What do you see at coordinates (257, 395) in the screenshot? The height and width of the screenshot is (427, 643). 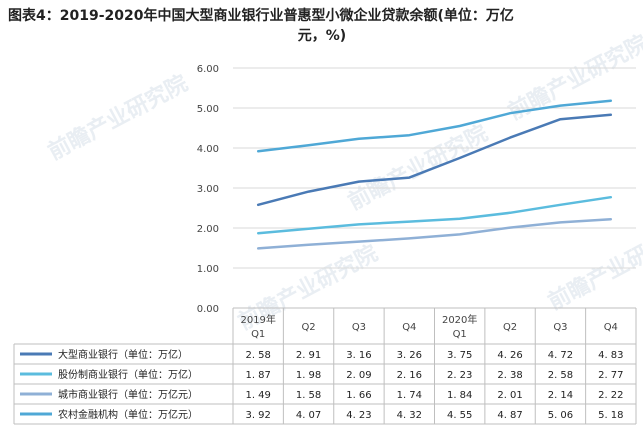 I see `data-label: 1. 49` at bounding box center [257, 395].